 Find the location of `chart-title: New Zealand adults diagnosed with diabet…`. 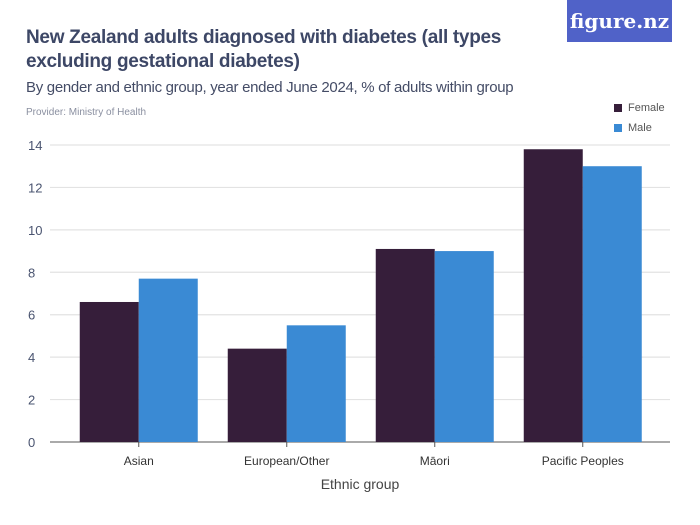

chart-title: New Zealand adults diagnosed with diabet… is located at coordinates (264, 49).